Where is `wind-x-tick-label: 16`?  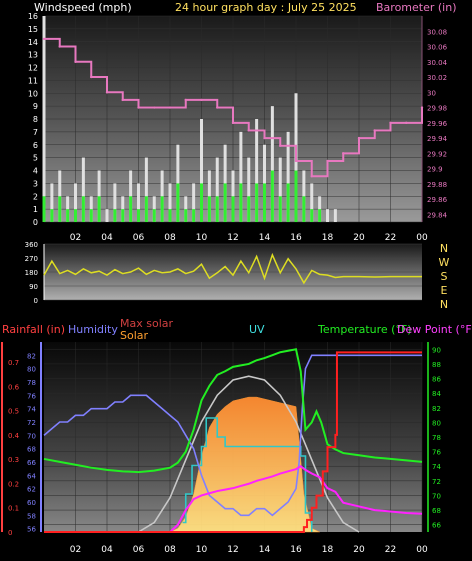 wind-x-tick-label: 16 is located at coordinates (296, 238).